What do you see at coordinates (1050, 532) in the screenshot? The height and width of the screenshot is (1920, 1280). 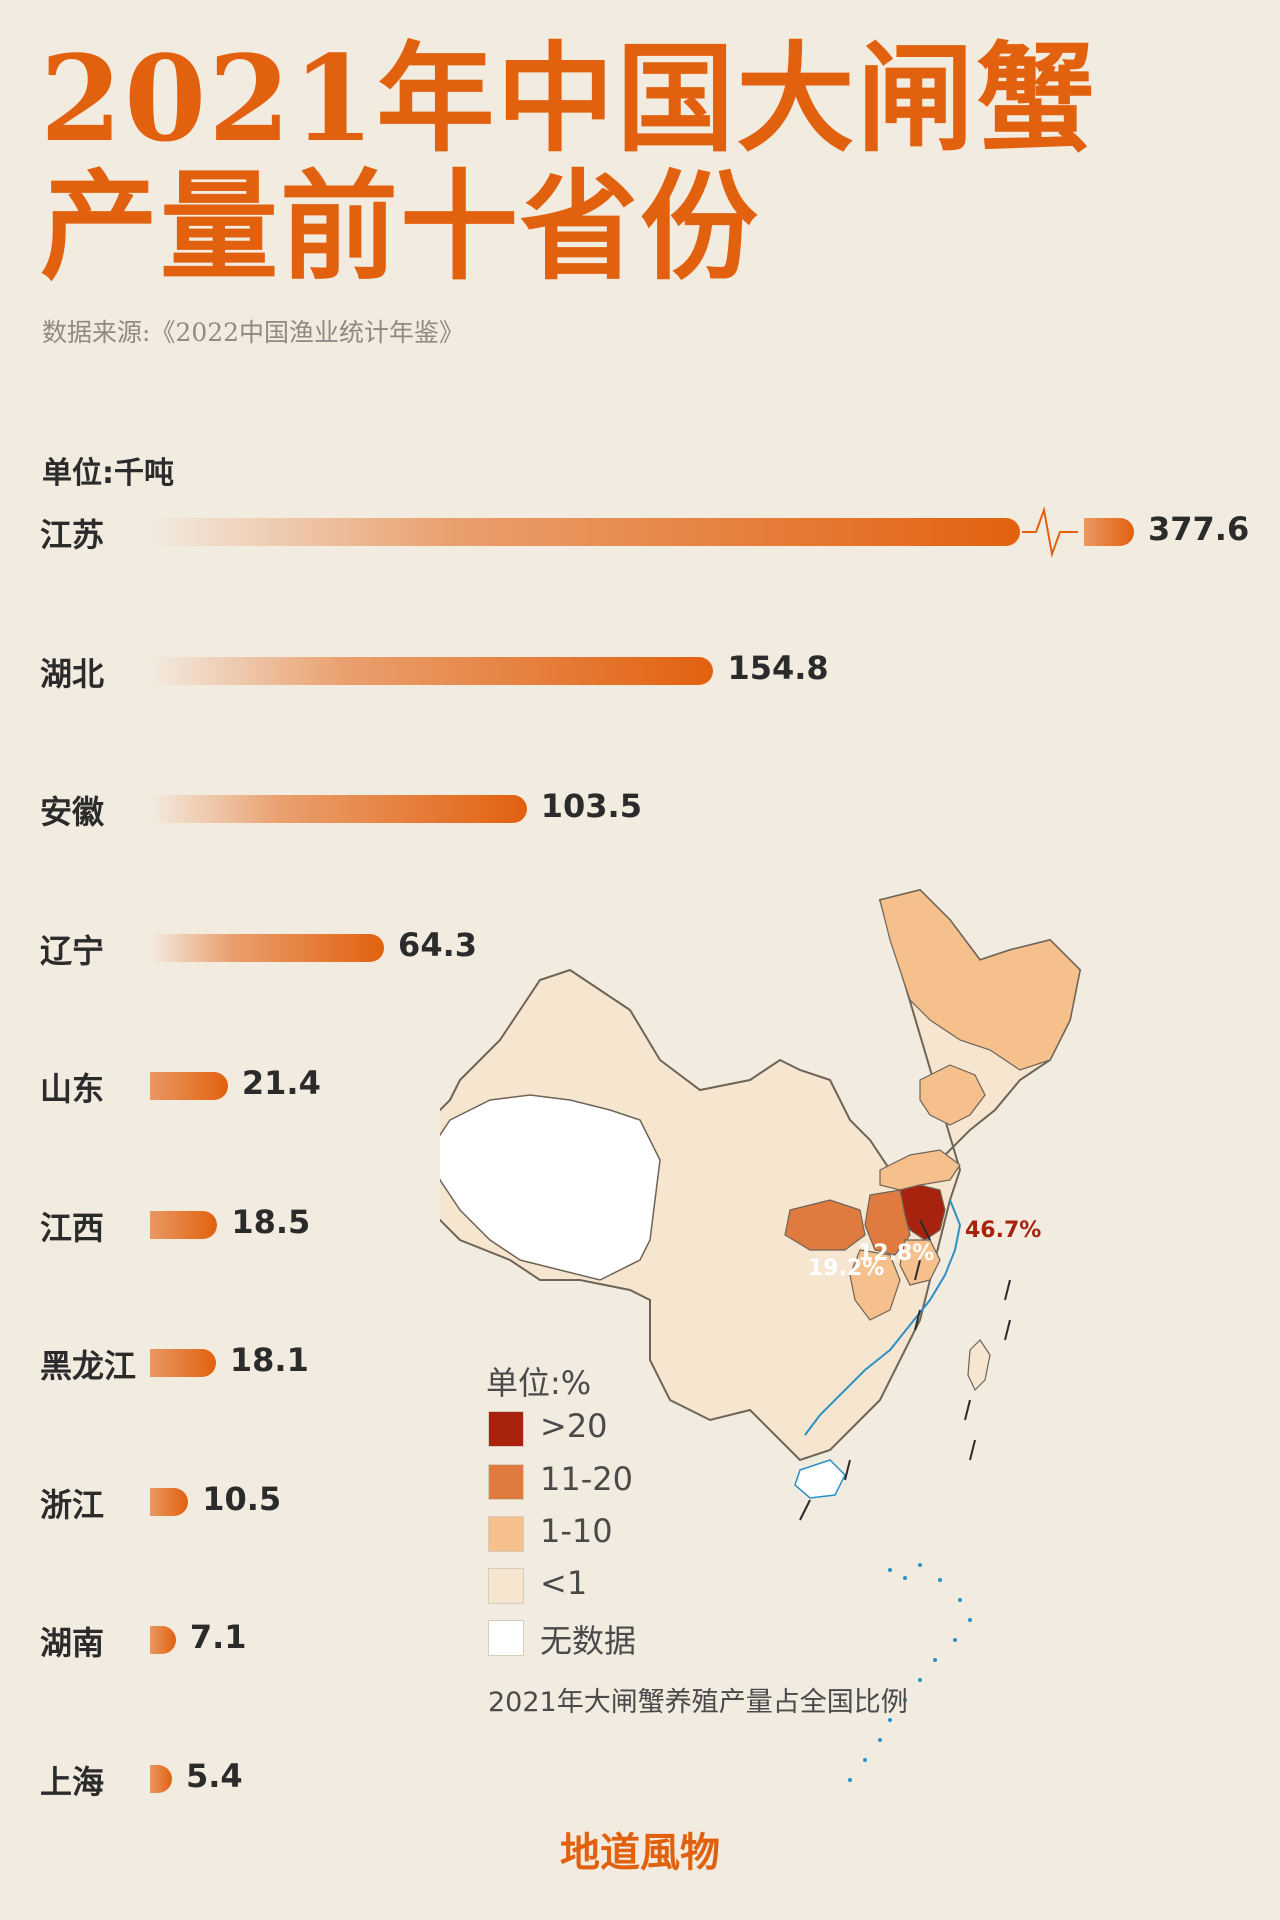 I see `axis-break-icon` at bounding box center [1050, 532].